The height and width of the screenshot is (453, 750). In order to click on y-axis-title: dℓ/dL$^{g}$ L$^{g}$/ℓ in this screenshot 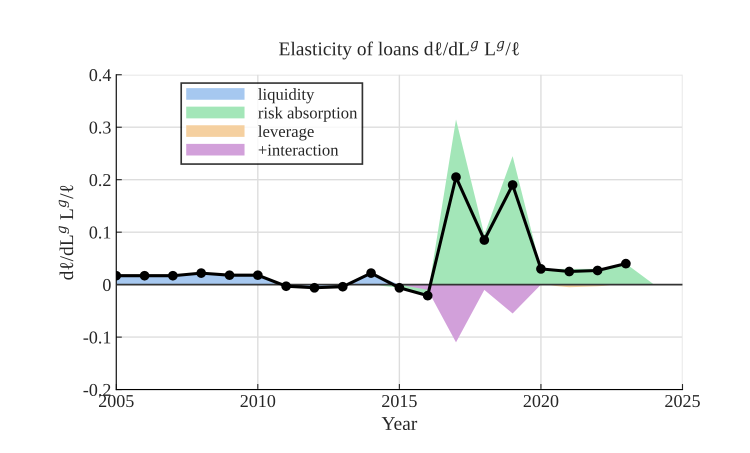, I will do `click(66, 232)`.